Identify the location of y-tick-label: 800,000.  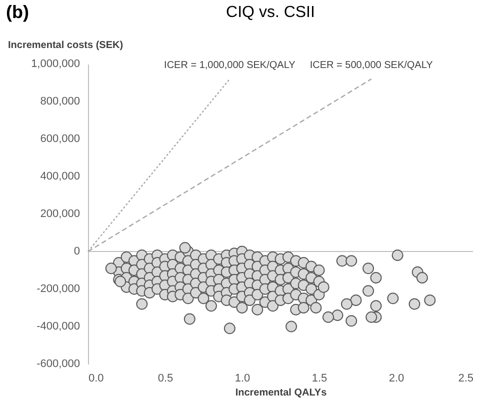
(60, 102).